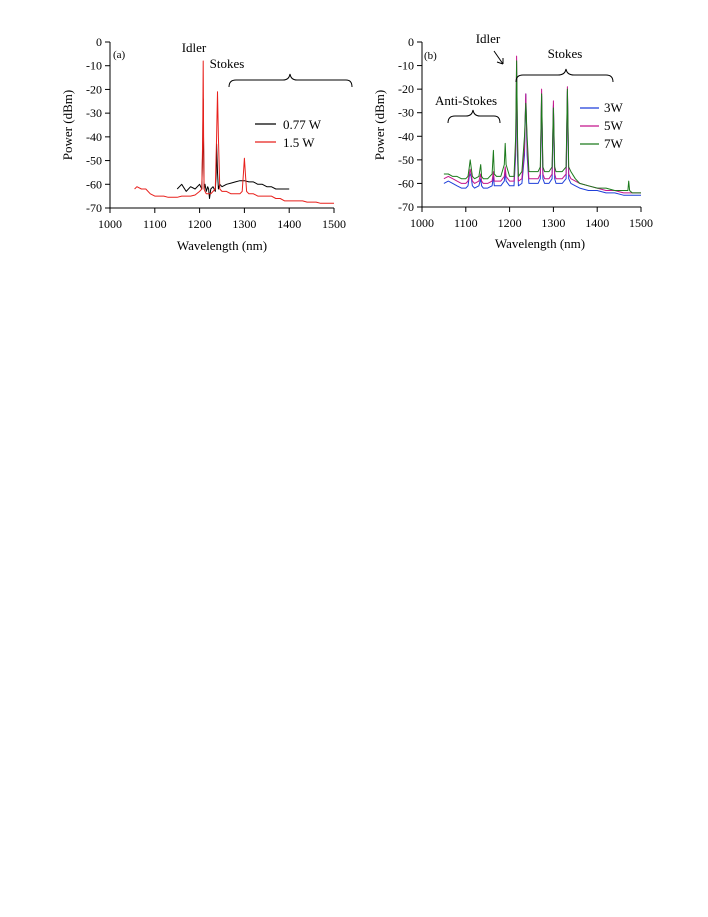 The image size is (708, 917). What do you see at coordinates (602, 125) in the screenshot?
I see `panel-b-legend: 3W 5W 7W` at bounding box center [602, 125].